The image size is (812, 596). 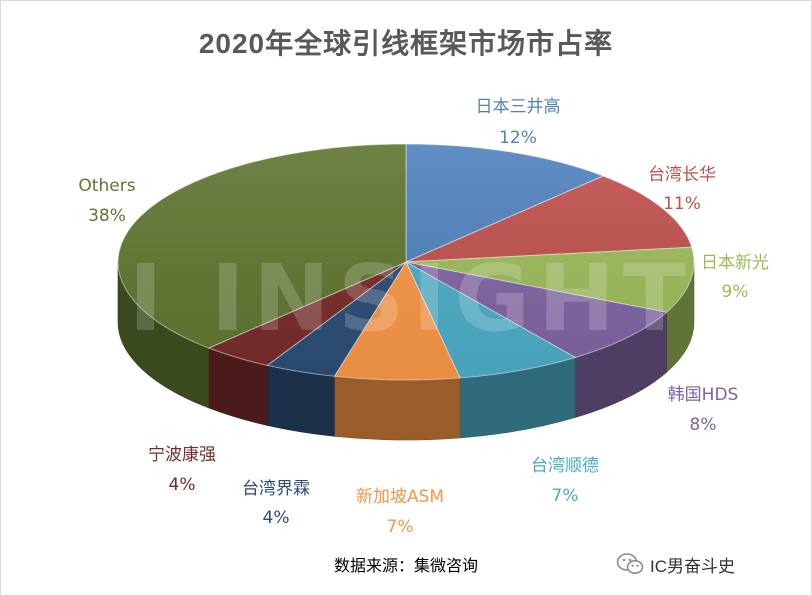 What do you see at coordinates (518, 138) in the screenshot?
I see `slice-value-label: 12%` at bounding box center [518, 138].